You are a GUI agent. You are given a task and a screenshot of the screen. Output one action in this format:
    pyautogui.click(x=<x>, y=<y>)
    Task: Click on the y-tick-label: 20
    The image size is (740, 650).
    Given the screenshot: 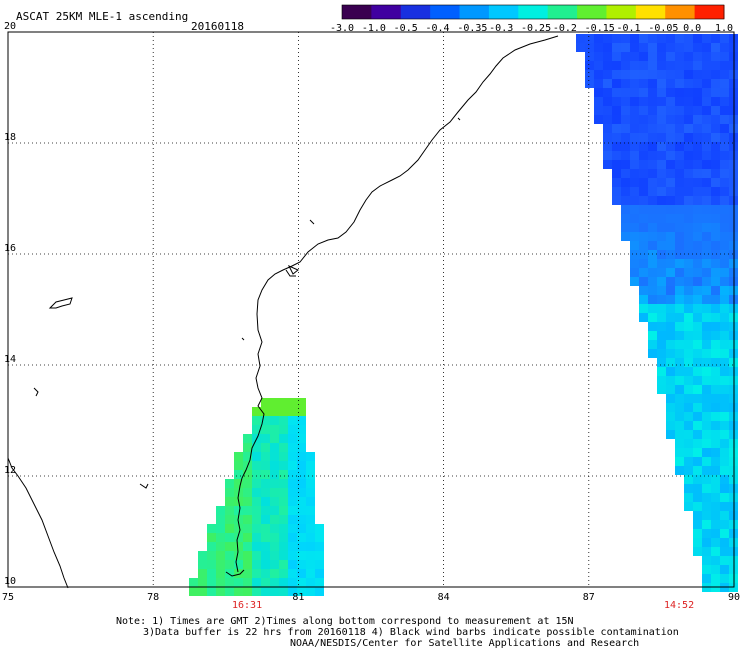 What is the action you would take?
    pyautogui.click(x=10, y=26)
    